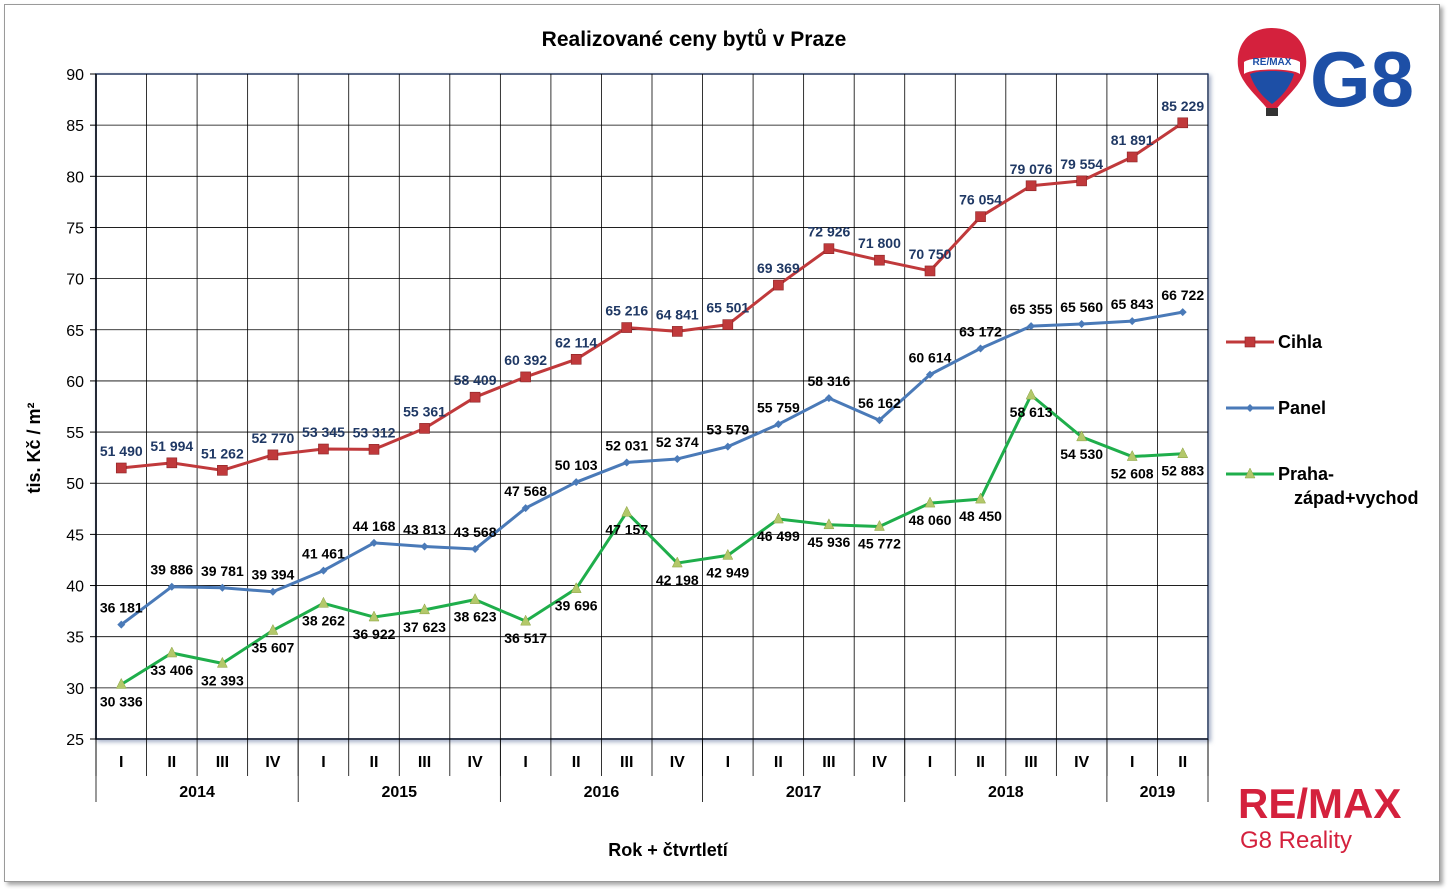  I want to click on data-label: 52 883, so click(1182, 471).